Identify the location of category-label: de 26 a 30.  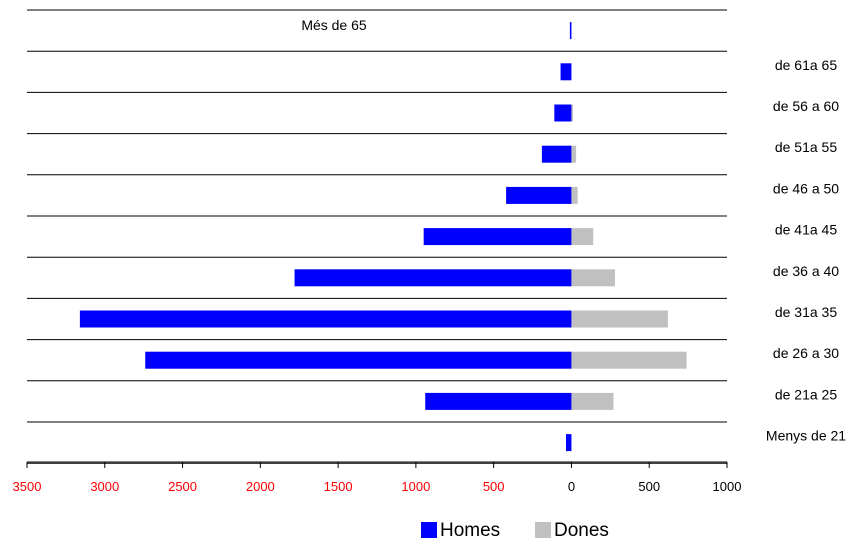
(806, 353).